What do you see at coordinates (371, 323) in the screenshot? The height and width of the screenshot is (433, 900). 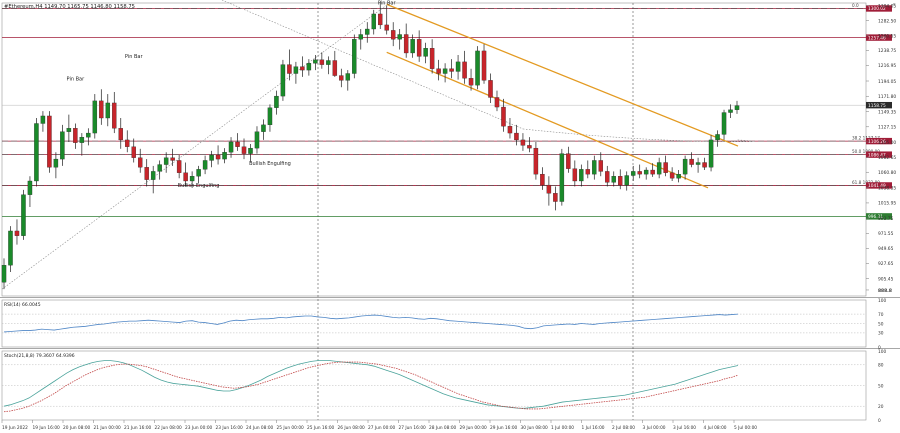 I see `rsi-line` at bounding box center [371, 323].